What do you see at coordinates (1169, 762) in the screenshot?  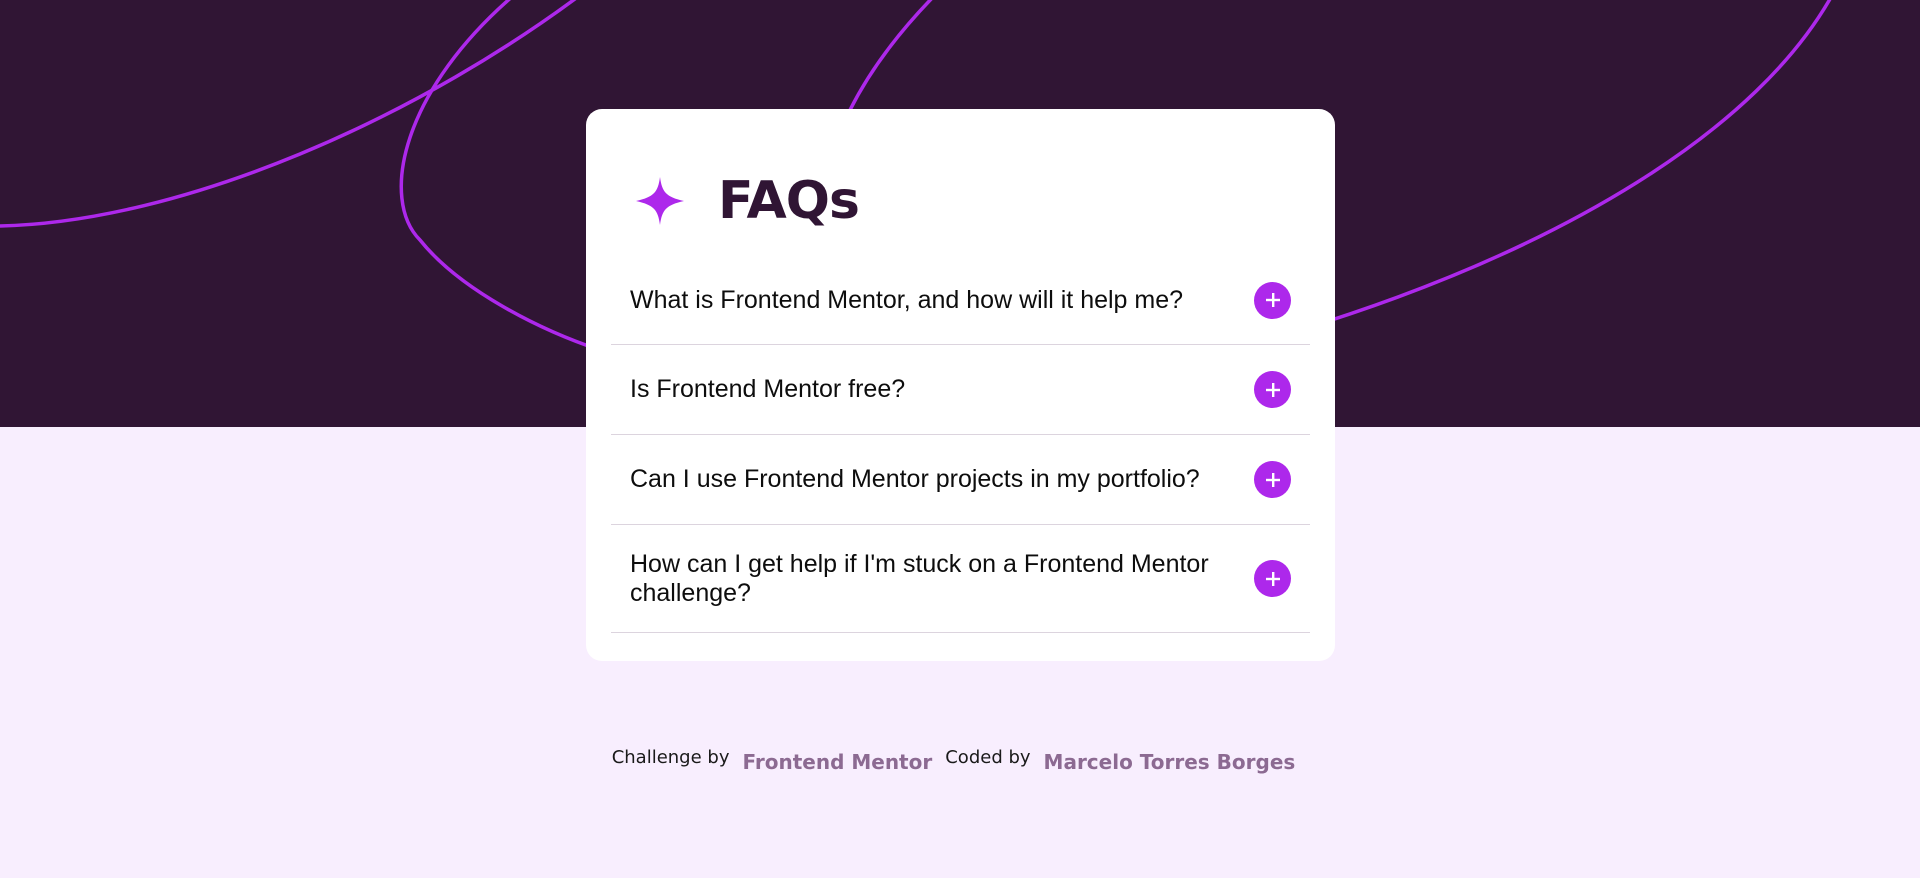 I see `author-link: Marcelo Torres Borges` at bounding box center [1169, 762].